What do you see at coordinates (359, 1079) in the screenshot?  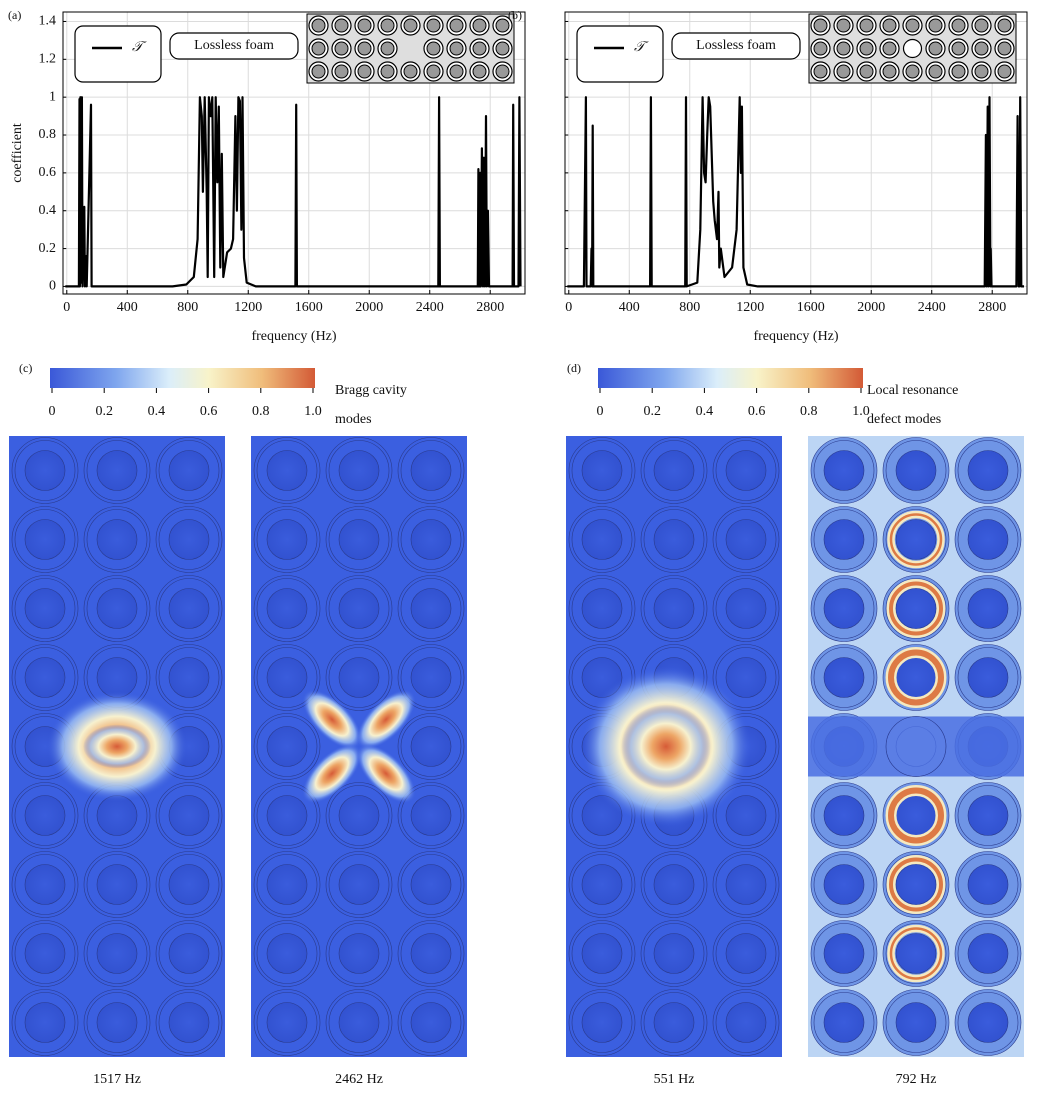 I see `map-caption: 2462 Hz` at bounding box center [359, 1079].